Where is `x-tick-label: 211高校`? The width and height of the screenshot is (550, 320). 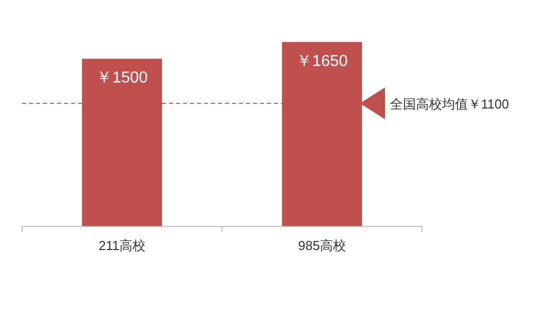 x-tick-label: 211高校 is located at coordinates (122, 245).